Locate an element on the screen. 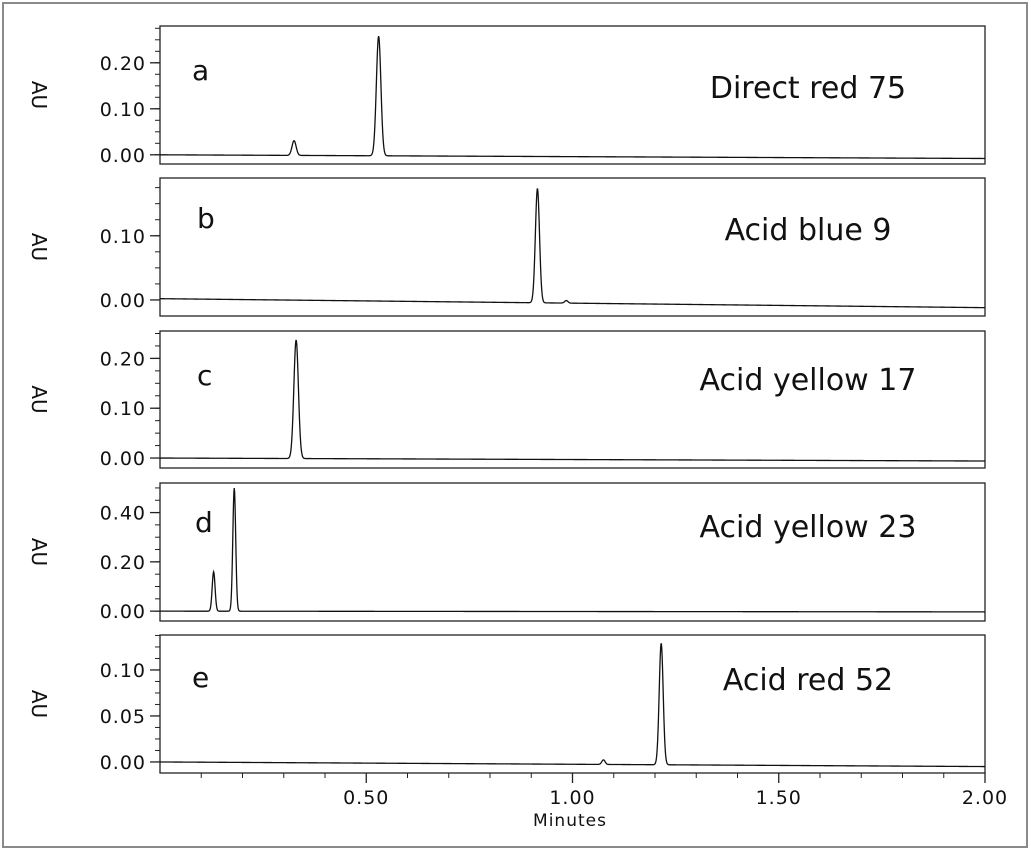 The width and height of the screenshot is (1031, 855). x-axis-title: Minutes is located at coordinates (570, 821).